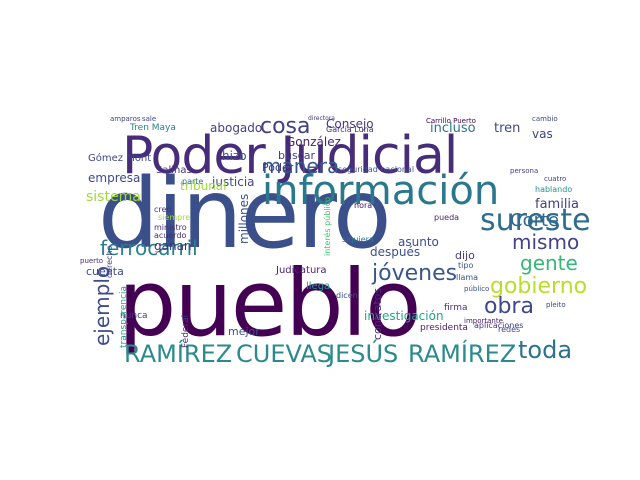  I want to click on cloud-word: García Luna, so click(350, 129).